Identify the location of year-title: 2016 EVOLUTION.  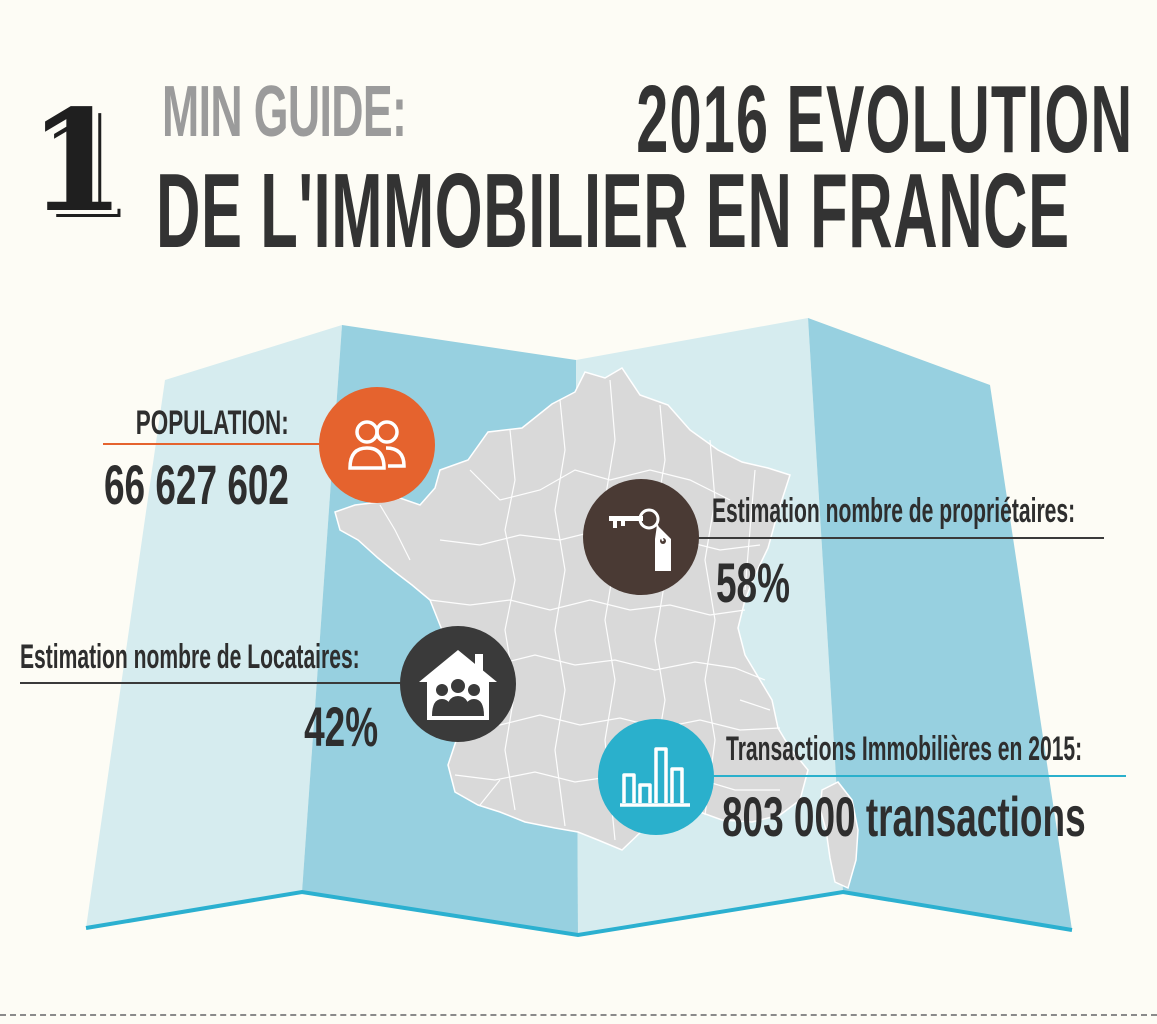
(884, 119).